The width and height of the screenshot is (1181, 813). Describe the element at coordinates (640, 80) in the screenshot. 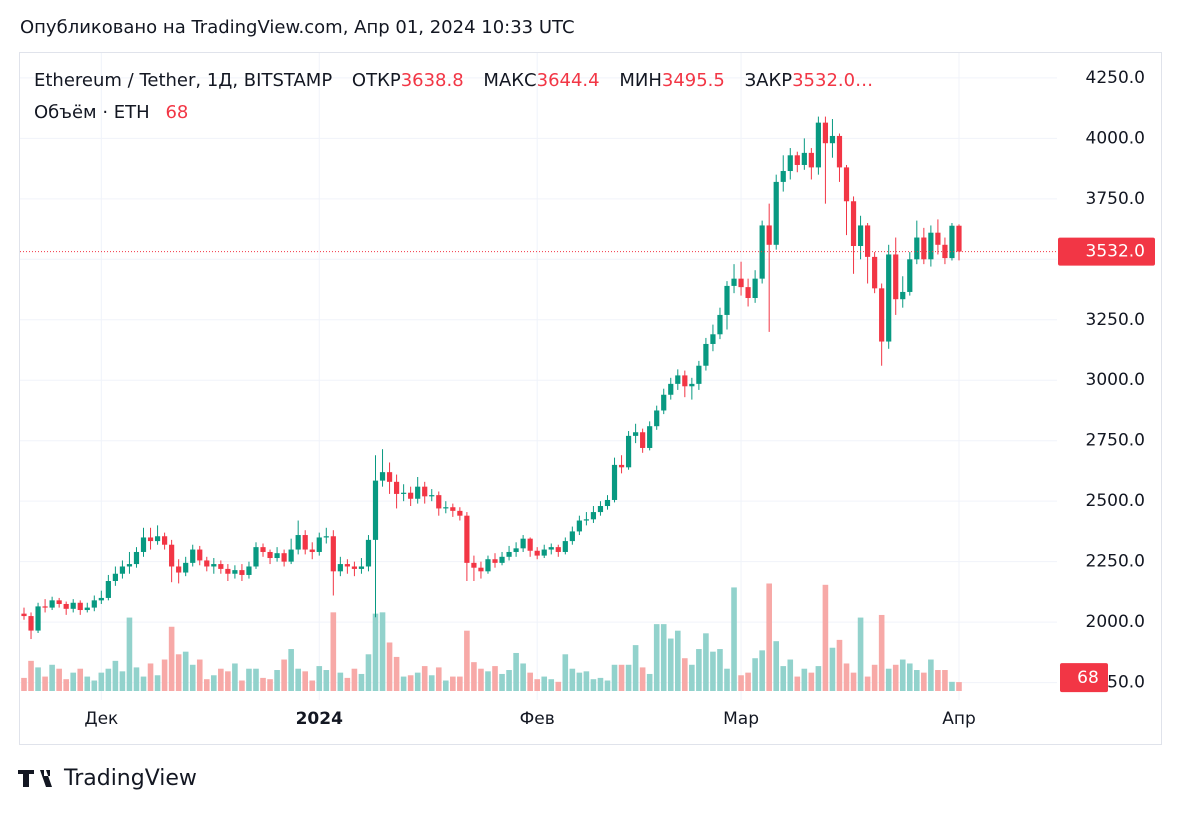

I see `legend-label: МИН` at that location.